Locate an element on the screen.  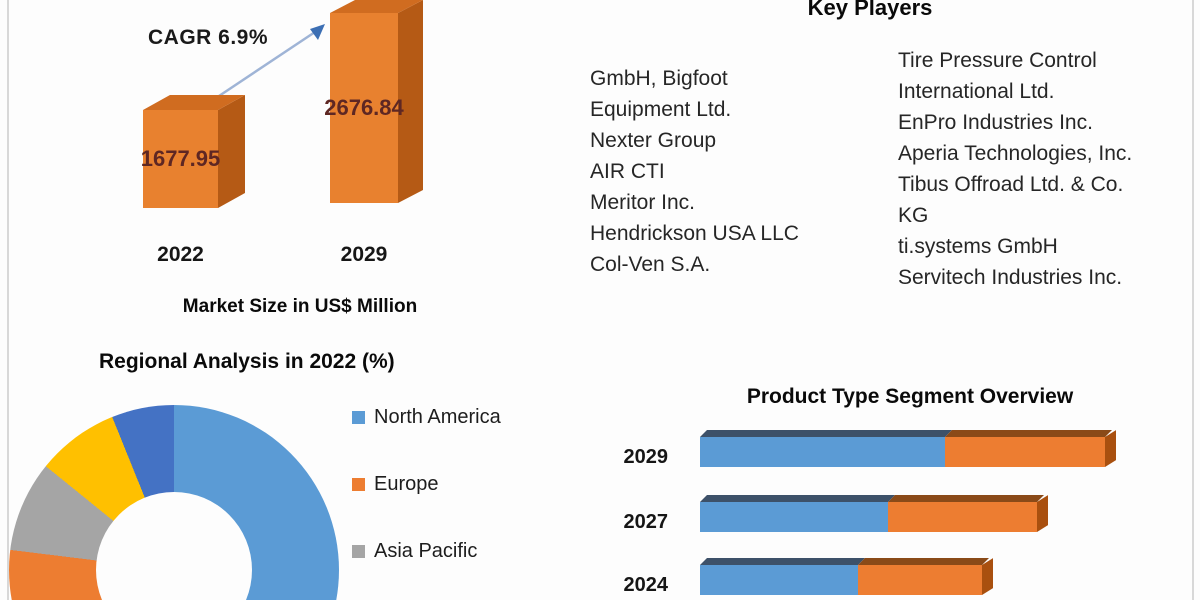
key-player-item: Hendrickson USA LLC is located at coordinates (694, 233).